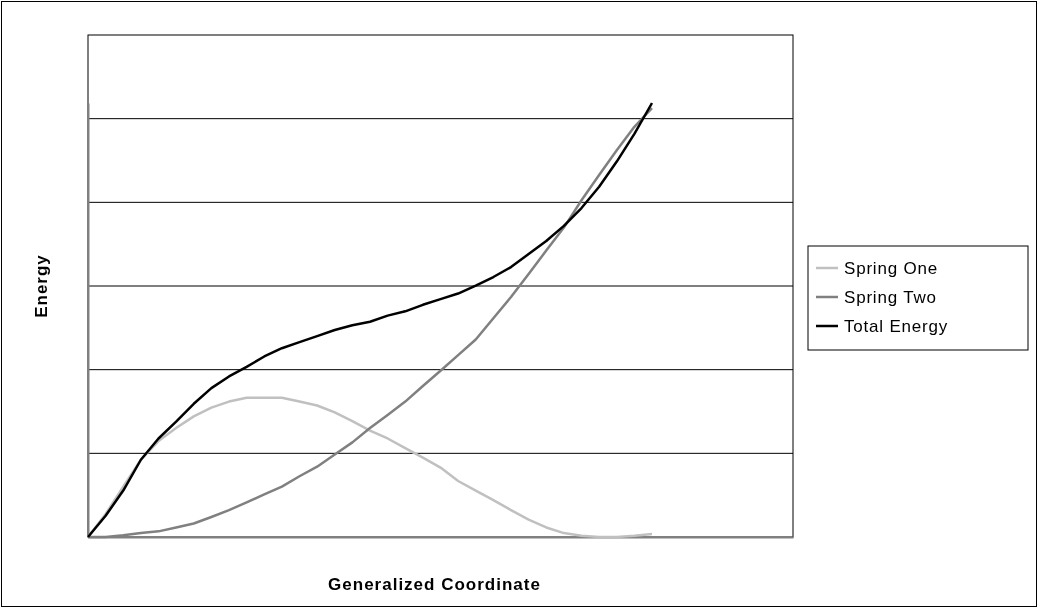 The width and height of the screenshot is (1039, 609). Describe the element at coordinates (41, 286) in the screenshot. I see `y-axis-title: Energy` at that location.